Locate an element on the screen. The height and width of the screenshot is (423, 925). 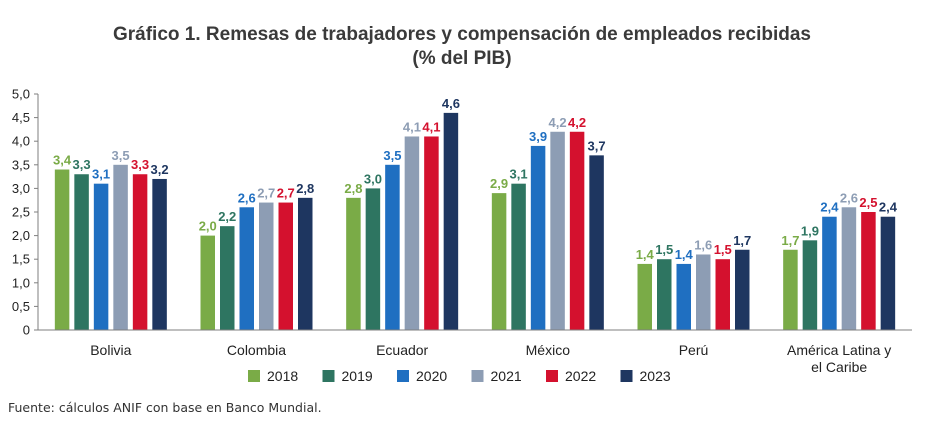
data-label: 3,0 is located at coordinates (373, 178).